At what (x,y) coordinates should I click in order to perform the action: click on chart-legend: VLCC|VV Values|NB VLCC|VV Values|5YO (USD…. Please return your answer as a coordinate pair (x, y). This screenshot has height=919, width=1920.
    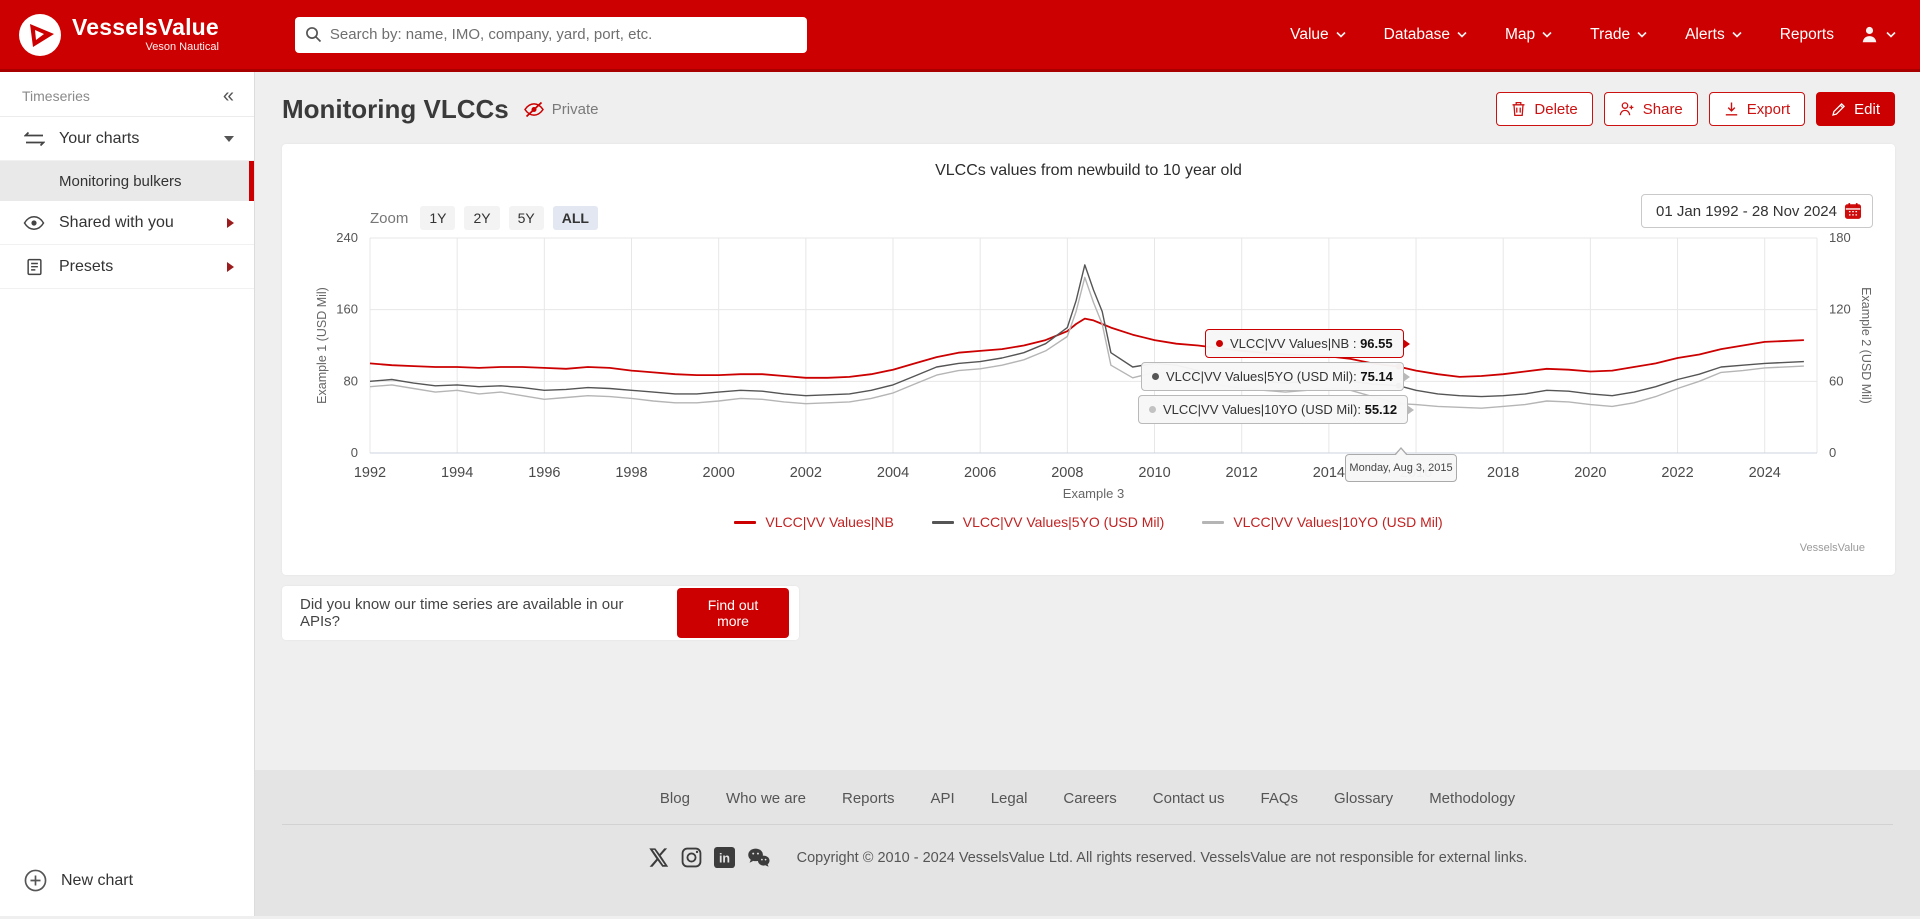
    Looking at the image, I should click on (1088, 522).